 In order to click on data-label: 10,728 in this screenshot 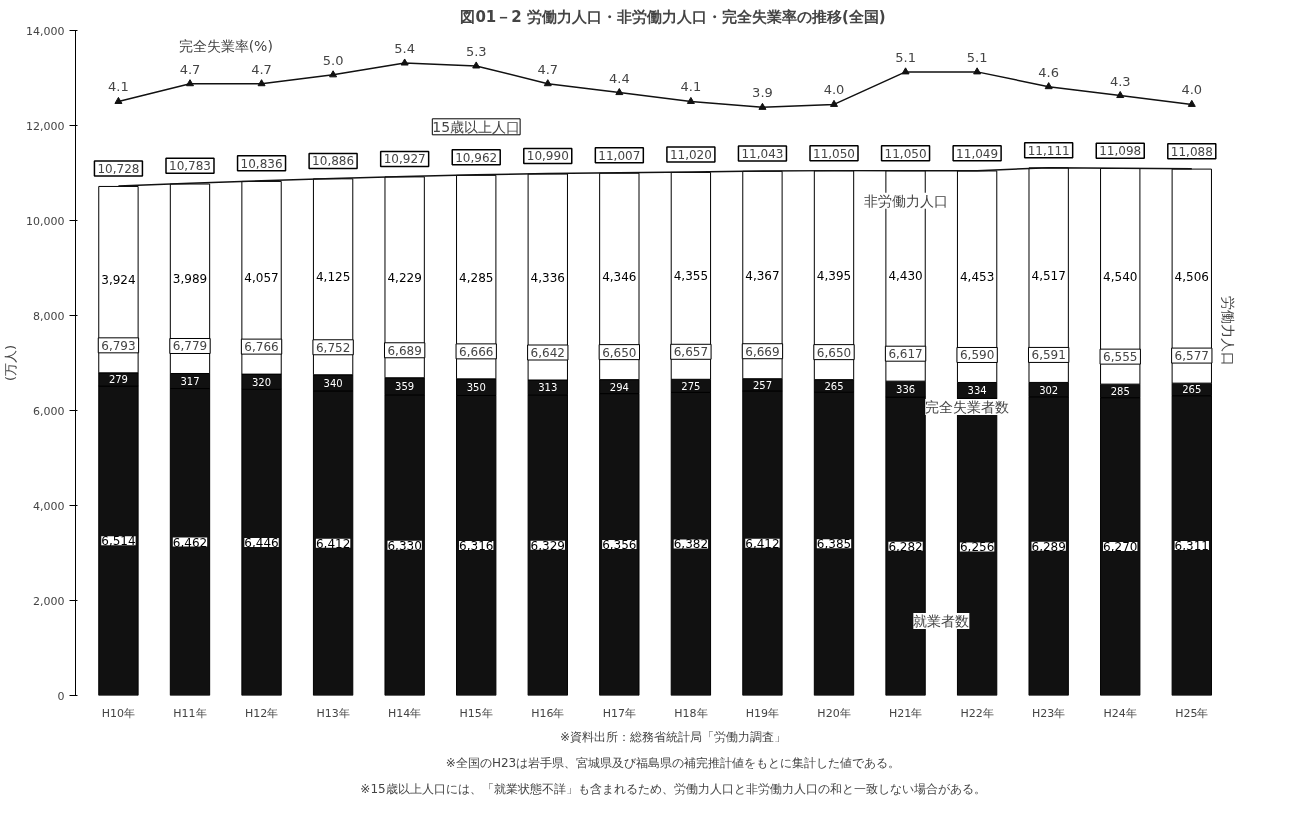, I will do `click(118, 168)`.